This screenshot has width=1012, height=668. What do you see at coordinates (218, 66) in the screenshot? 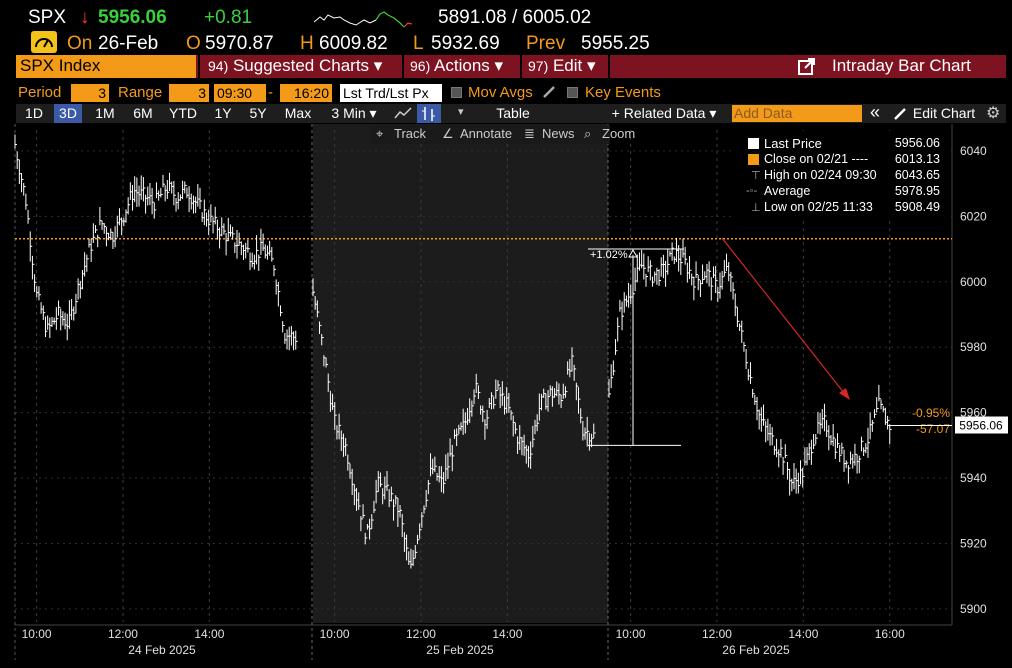
I see `menu-number: 94)` at bounding box center [218, 66].